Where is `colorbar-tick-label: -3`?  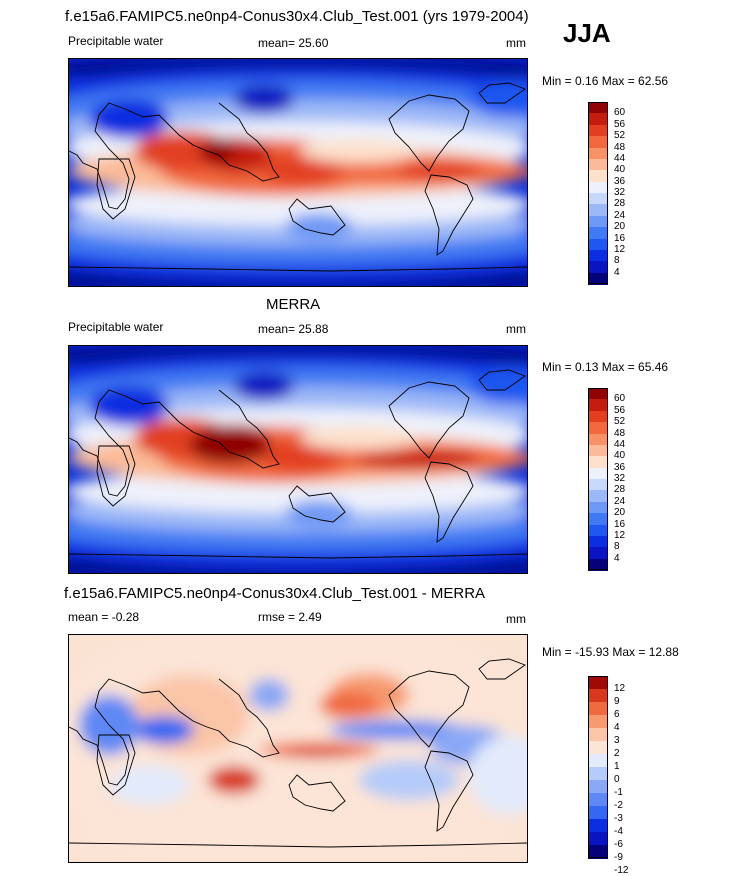 colorbar-tick-label: -3 is located at coordinates (618, 818).